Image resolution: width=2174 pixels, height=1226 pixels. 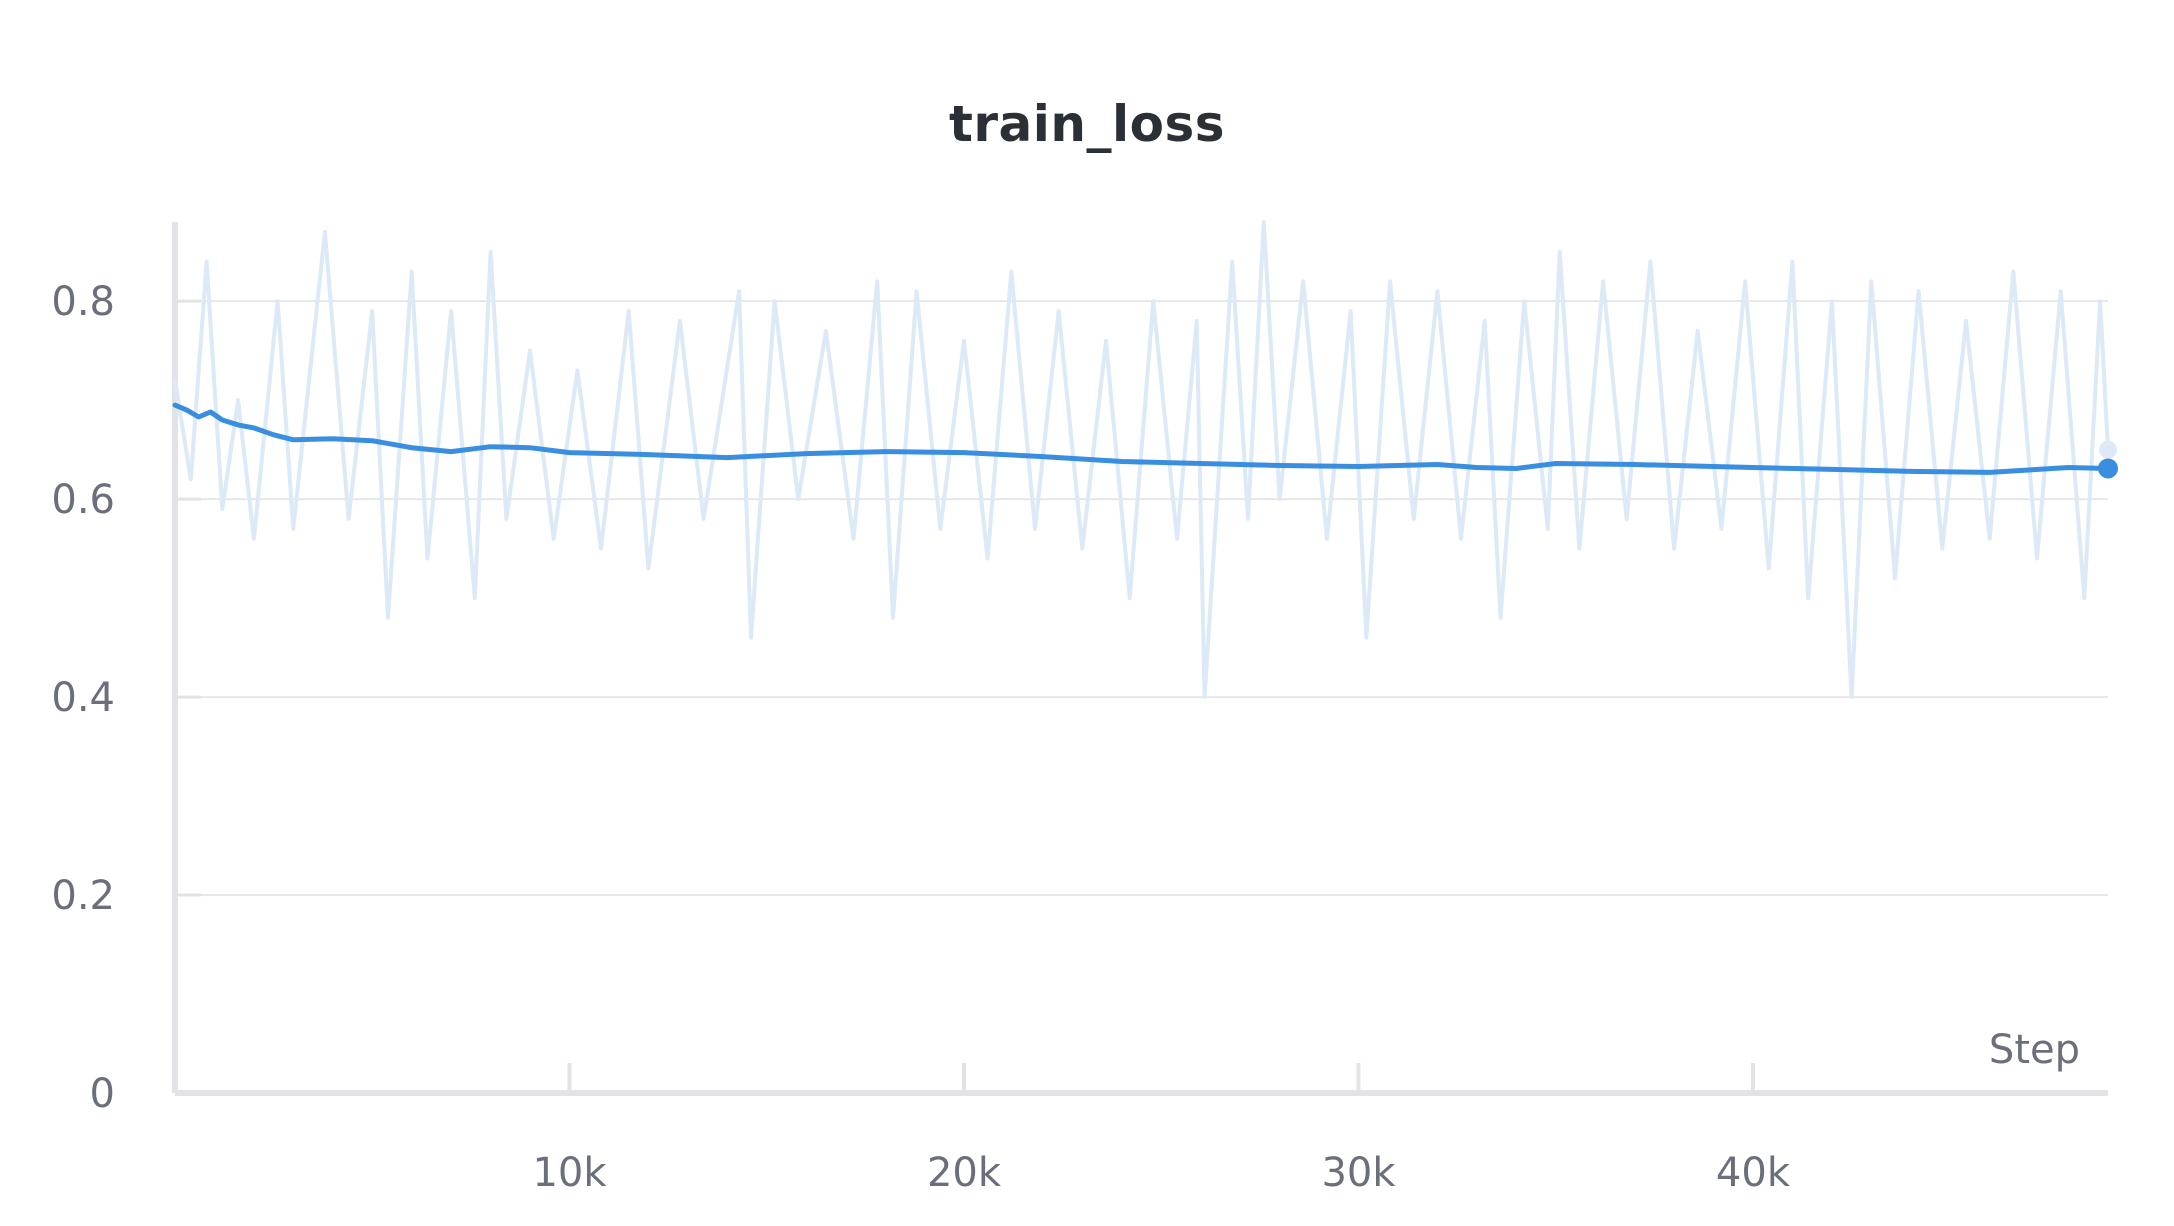 I want to click on y-tick-label-1: 0.2, so click(x=83, y=896).